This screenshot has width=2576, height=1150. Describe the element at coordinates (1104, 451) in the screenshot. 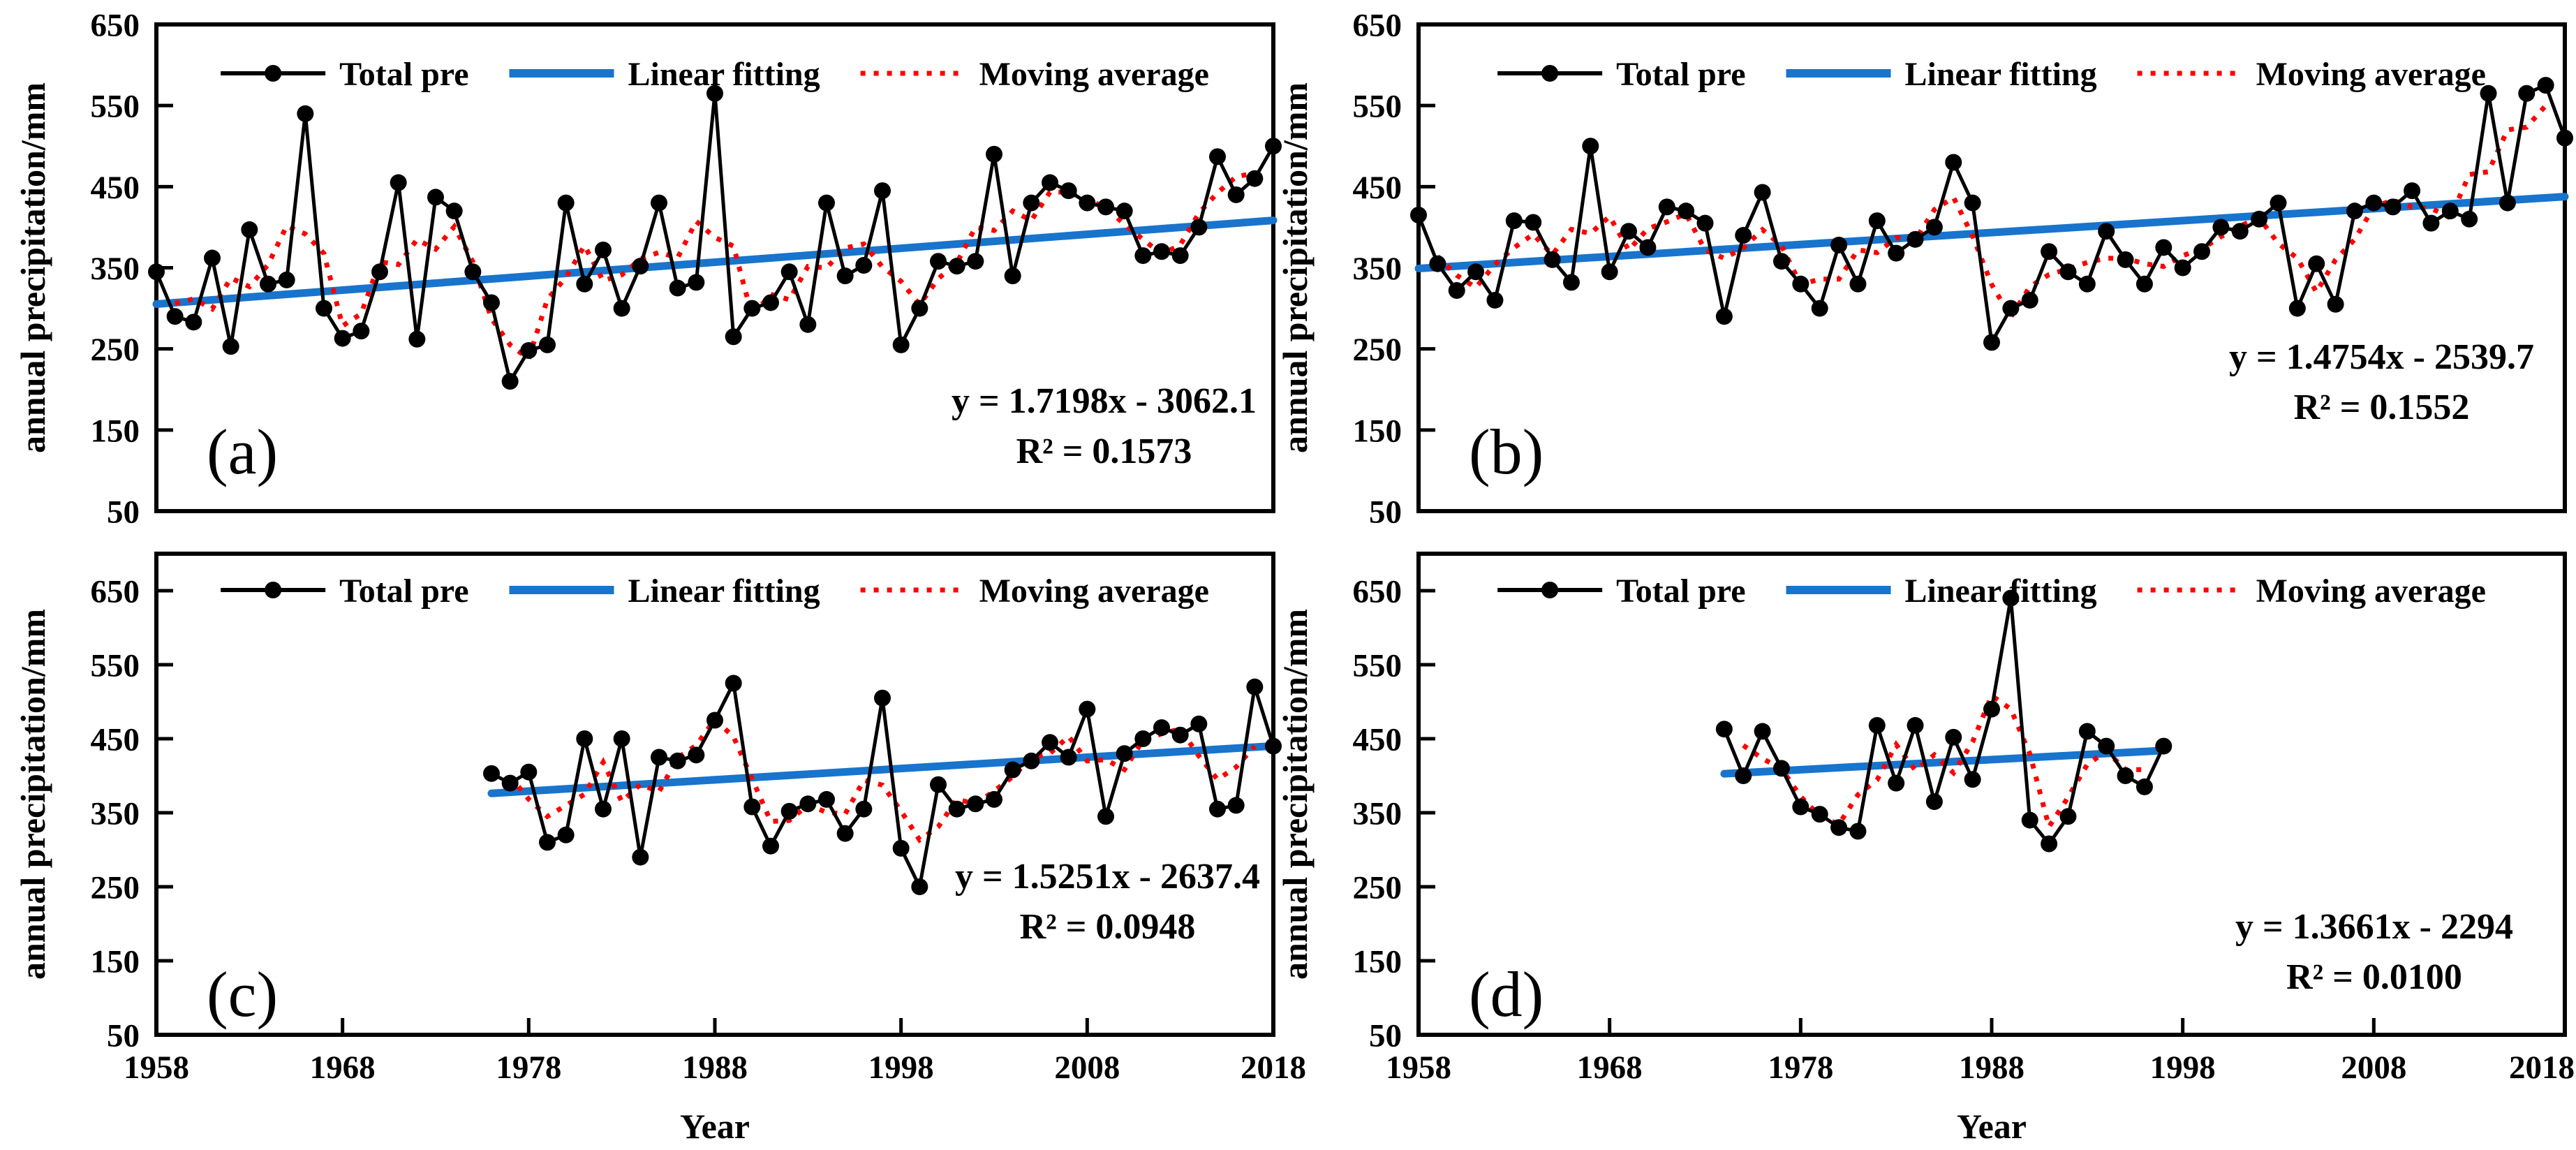

I see `r-squared-value: R² = 0.1573` at that location.